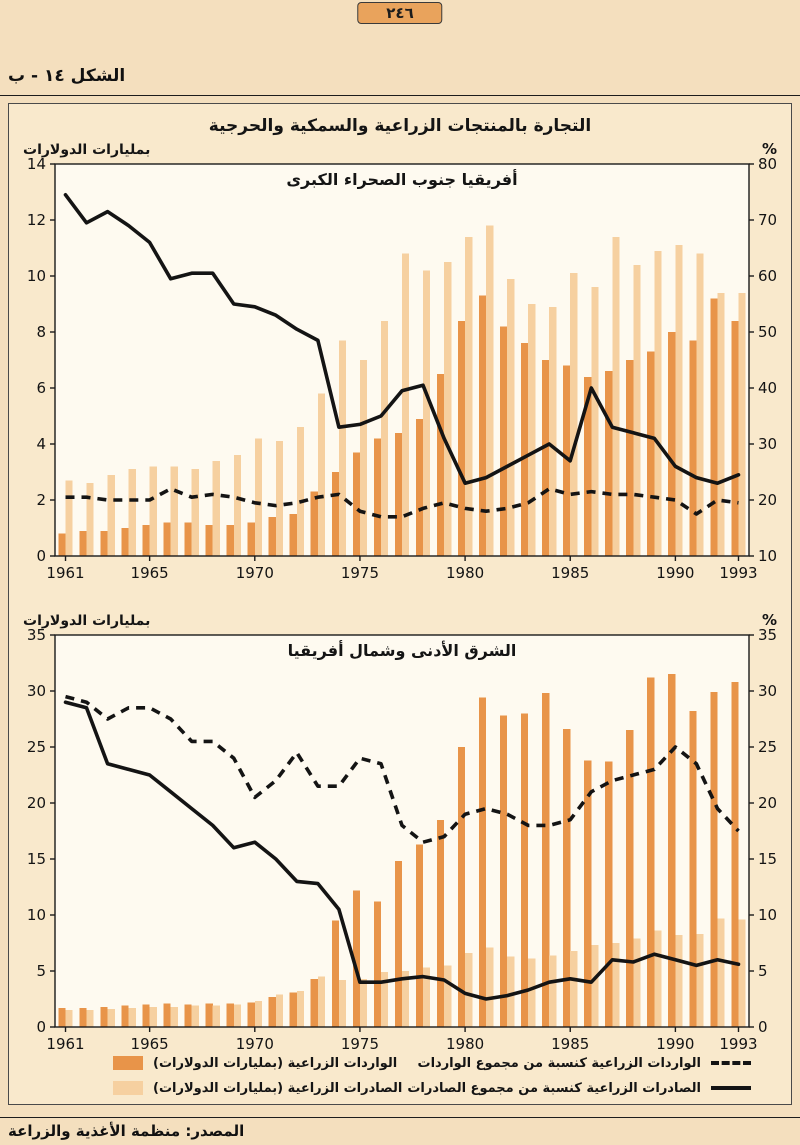  Describe the element at coordinates (767, 388) in the screenshot. I see `right-axis-tick-label: 40` at that location.